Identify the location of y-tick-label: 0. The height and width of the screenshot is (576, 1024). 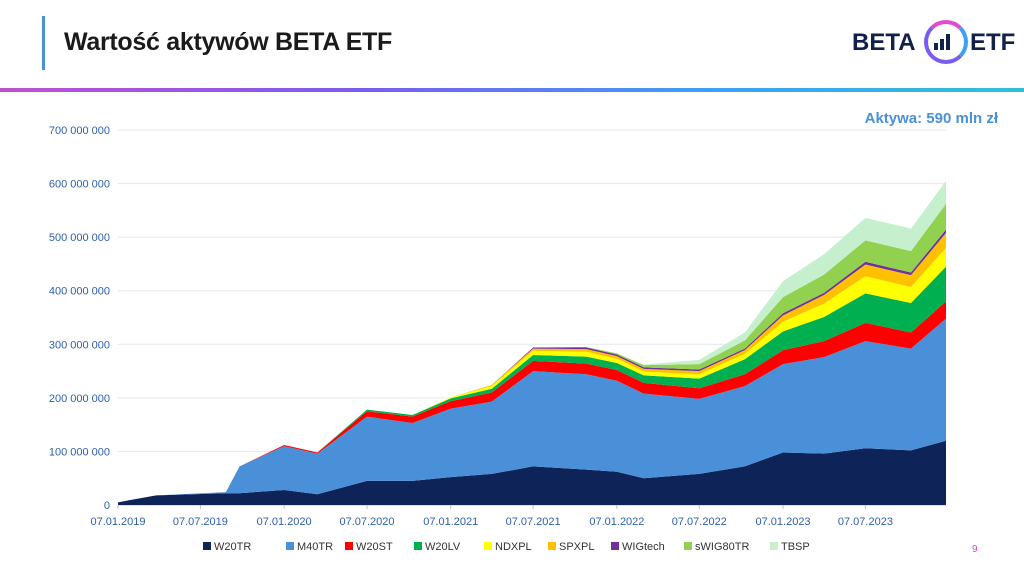
(107, 506).